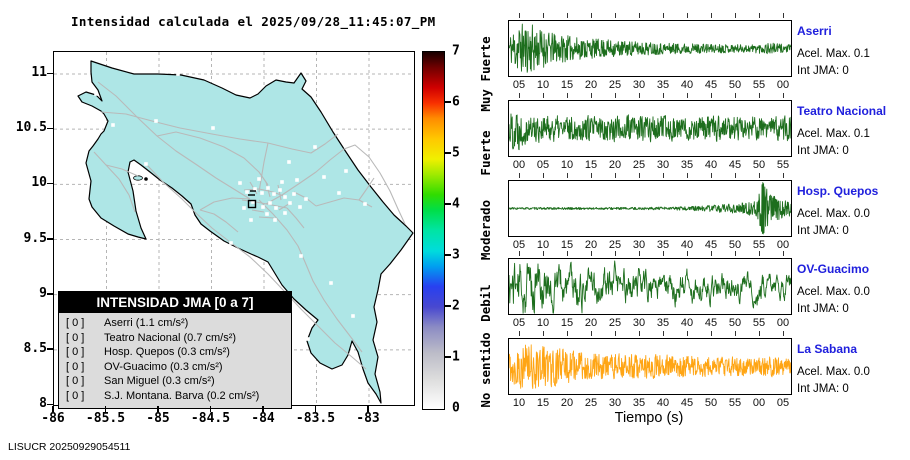 This screenshot has height=460, width=910. Describe the element at coordinates (823, 309) in the screenshot. I see `station-int-jma: Int JMA: 0` at that location.